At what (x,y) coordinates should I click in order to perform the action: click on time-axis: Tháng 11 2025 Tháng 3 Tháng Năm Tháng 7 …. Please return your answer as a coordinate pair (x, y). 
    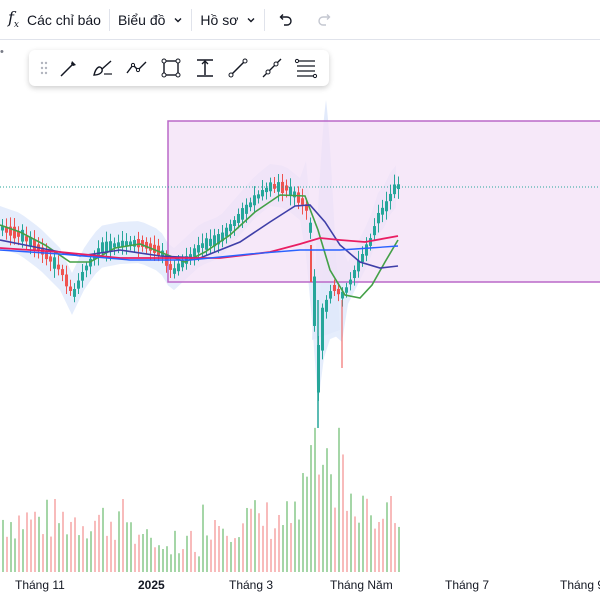
    Looking at the image, I should click on (300, 586).